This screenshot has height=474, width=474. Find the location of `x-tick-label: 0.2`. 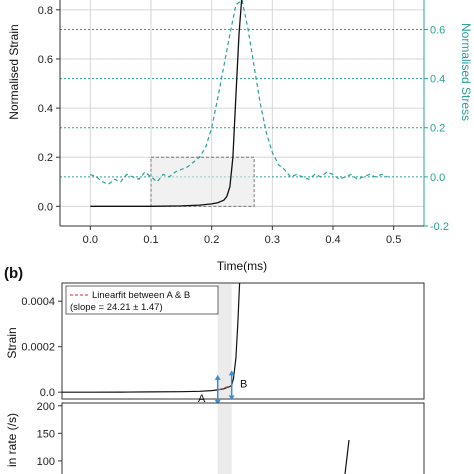

x-tick-label: 0.2 is located at coordinates (211, 240).